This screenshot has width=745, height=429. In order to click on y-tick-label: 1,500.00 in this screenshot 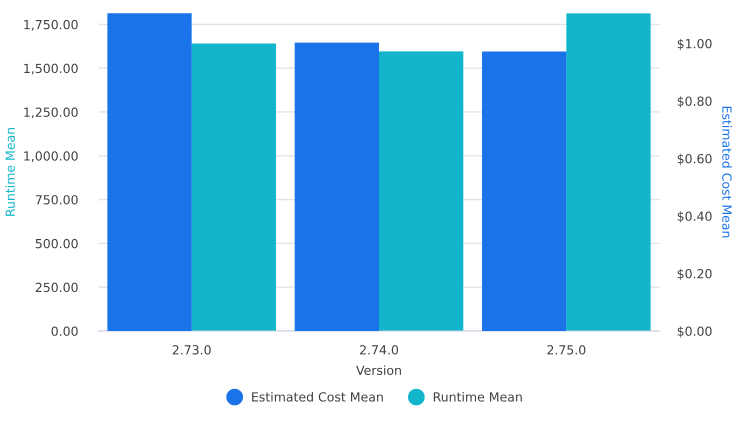, I will do `click(51, 69)`.